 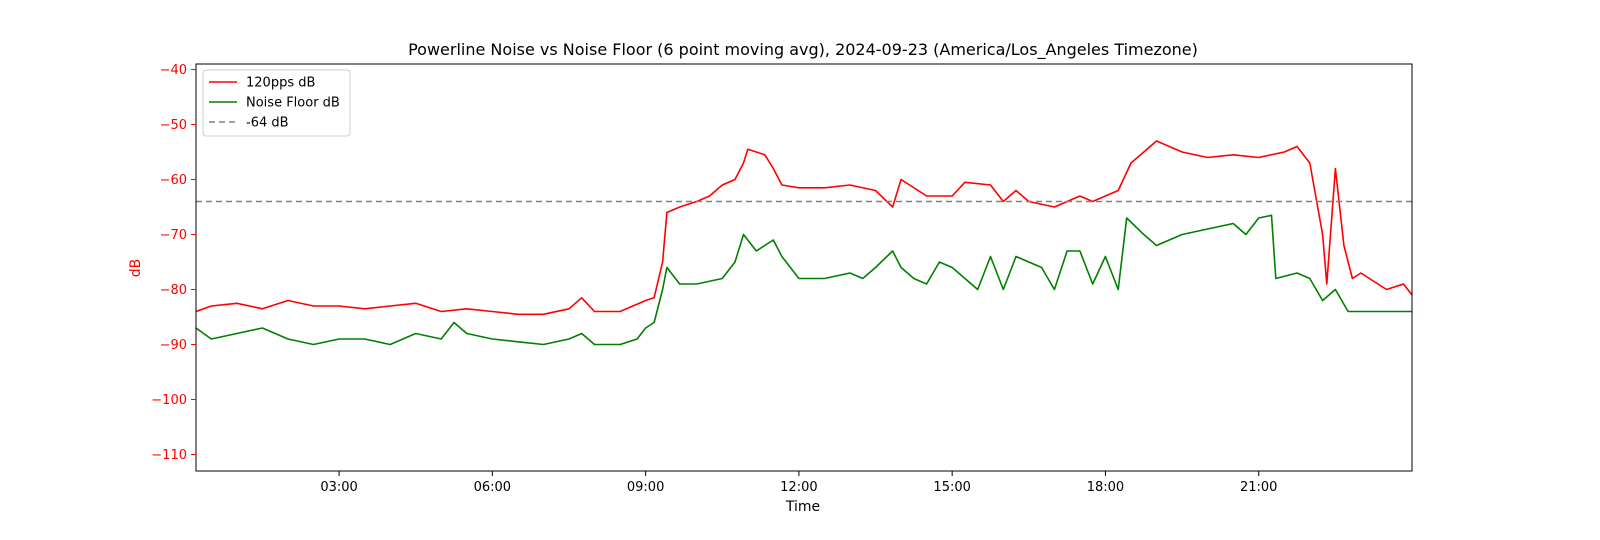 I want to click on x-tick-label: 03:00, so click(x=338, y=487).